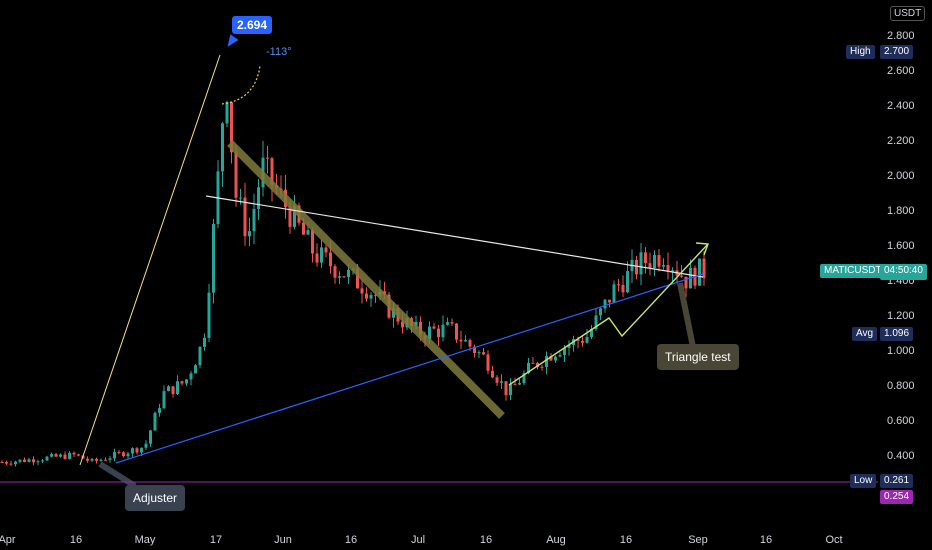 Image resolution: width=932 pixels, height=550 pixels. I want to click on projection-arrow-path, so click(608, 314).